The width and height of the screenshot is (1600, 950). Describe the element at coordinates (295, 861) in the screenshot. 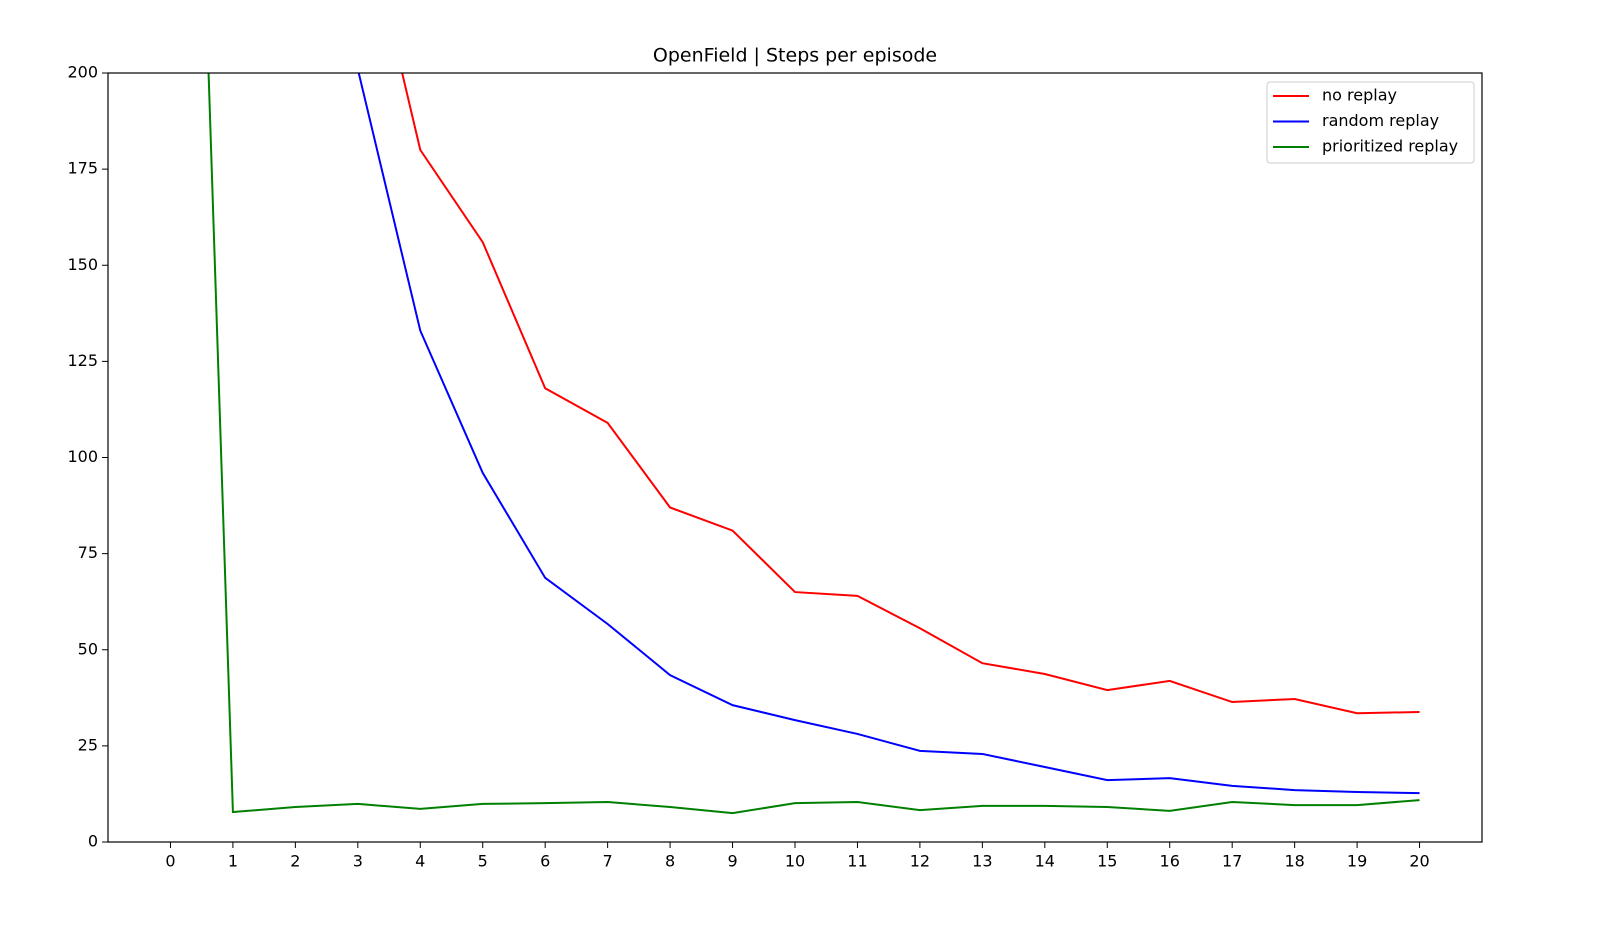

I see `x-tick-label: 2` at that location.